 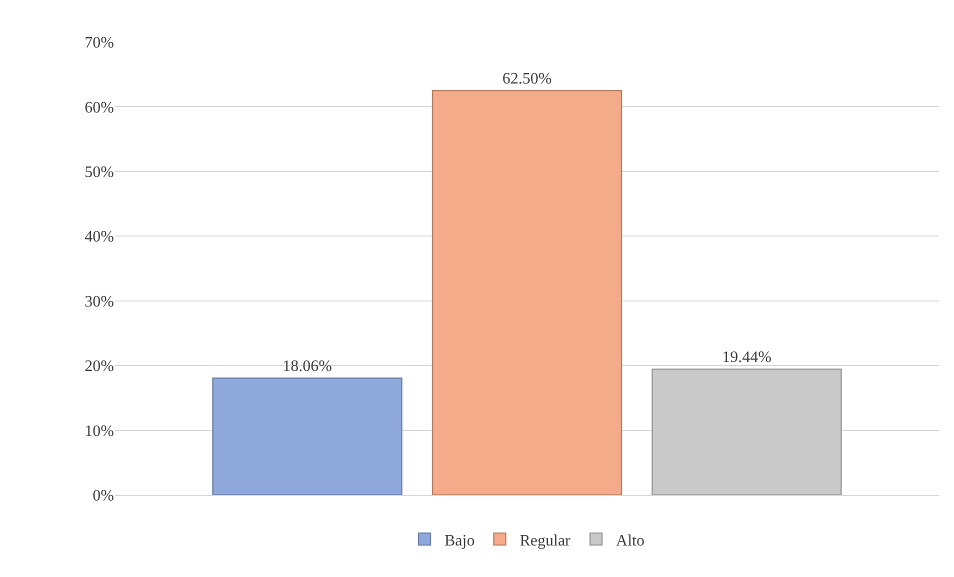 I want to click on legend-label: Bajo, so click(x=459, y=541).